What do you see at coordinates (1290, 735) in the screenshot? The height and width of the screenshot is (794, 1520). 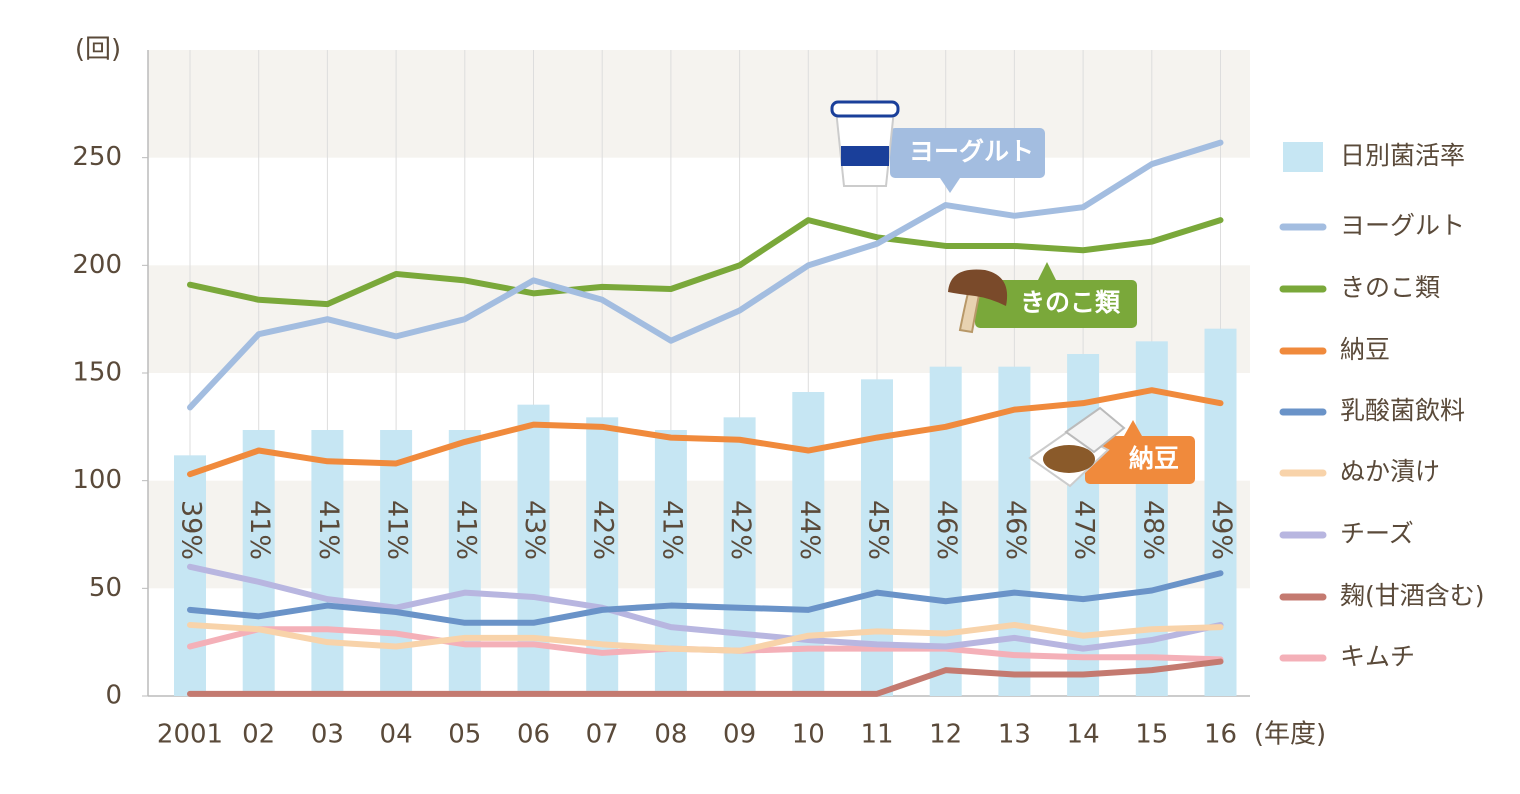 I see `x-axis-label: (年度)` at bounding box center [1290, 735].